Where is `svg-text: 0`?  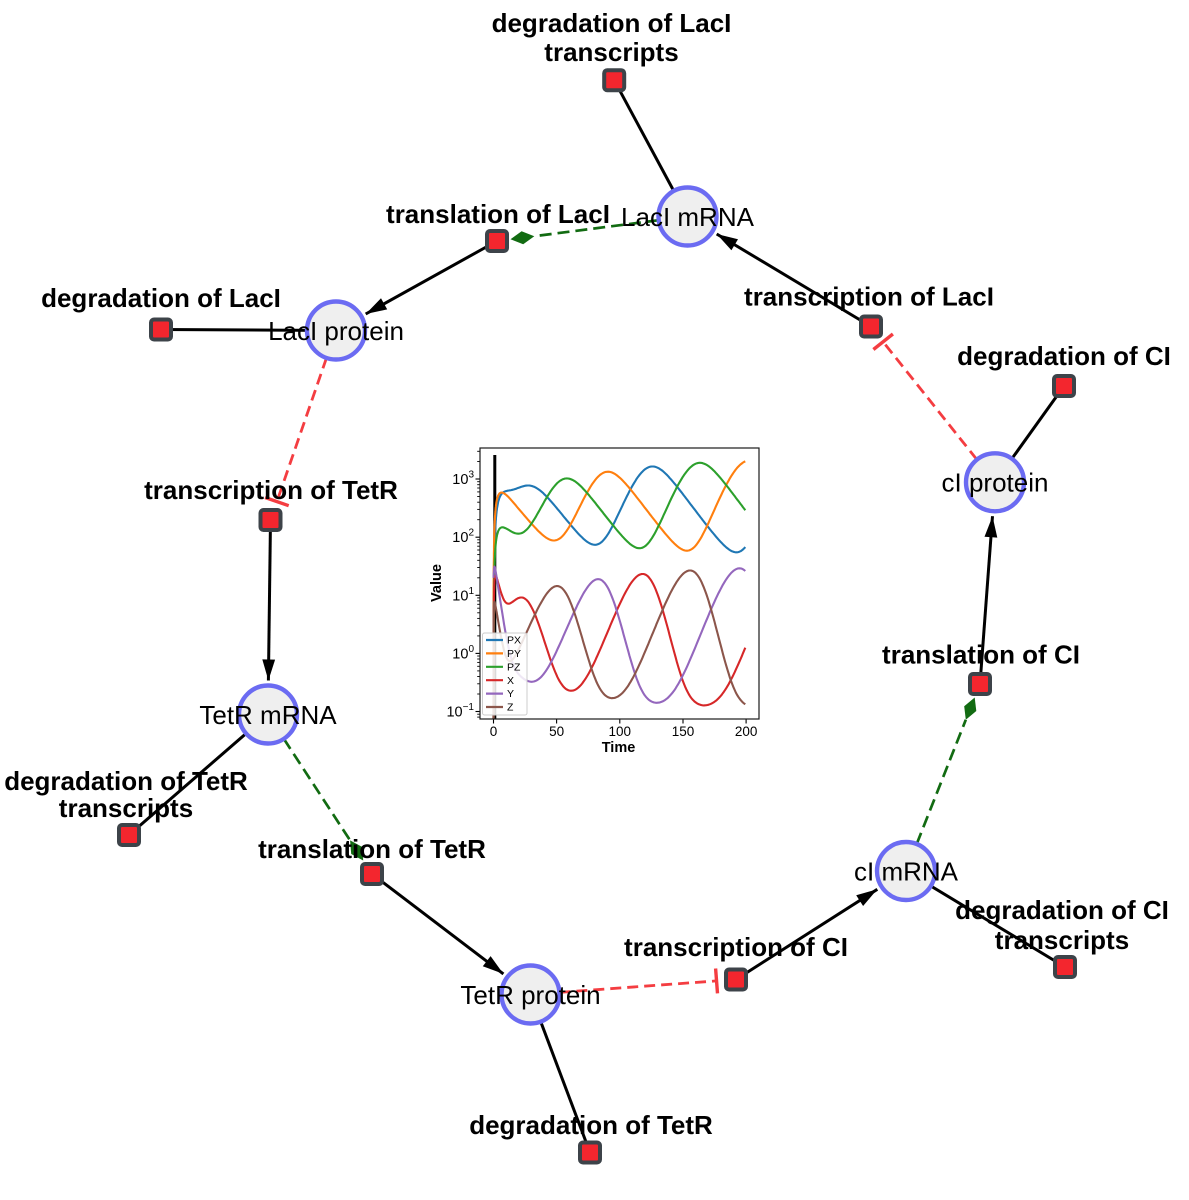 svg-text: 0 is located at coordinates (494, 731).